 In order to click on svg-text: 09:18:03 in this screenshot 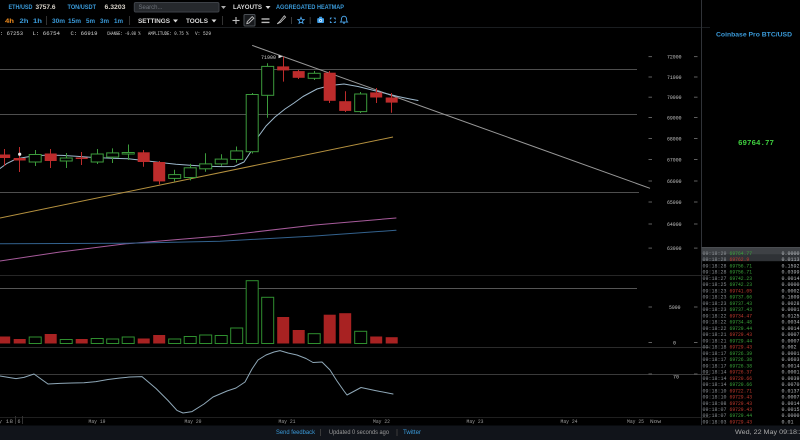, I will do `click(715, 422)`.